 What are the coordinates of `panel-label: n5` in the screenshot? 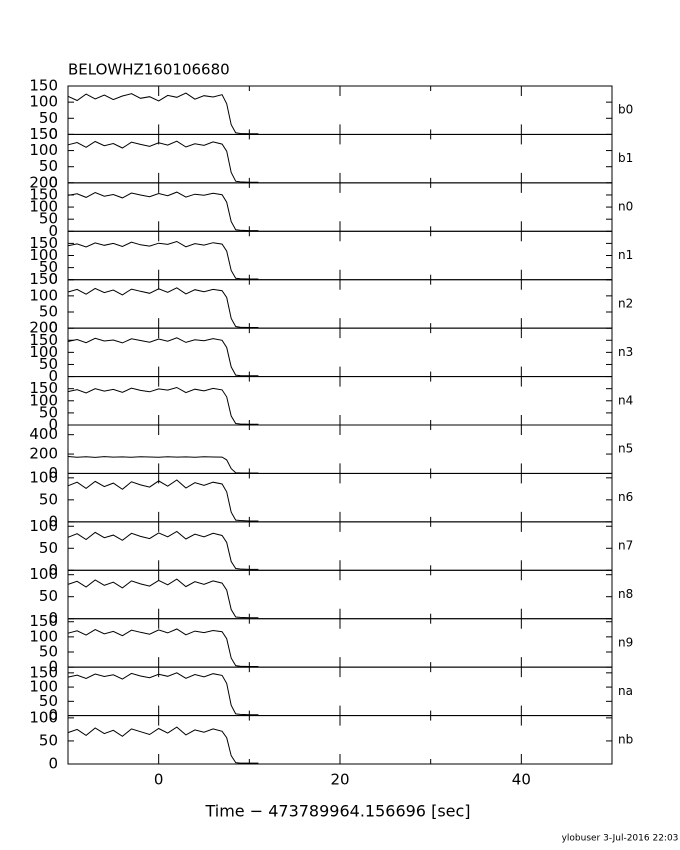 It's located at (625, 449).